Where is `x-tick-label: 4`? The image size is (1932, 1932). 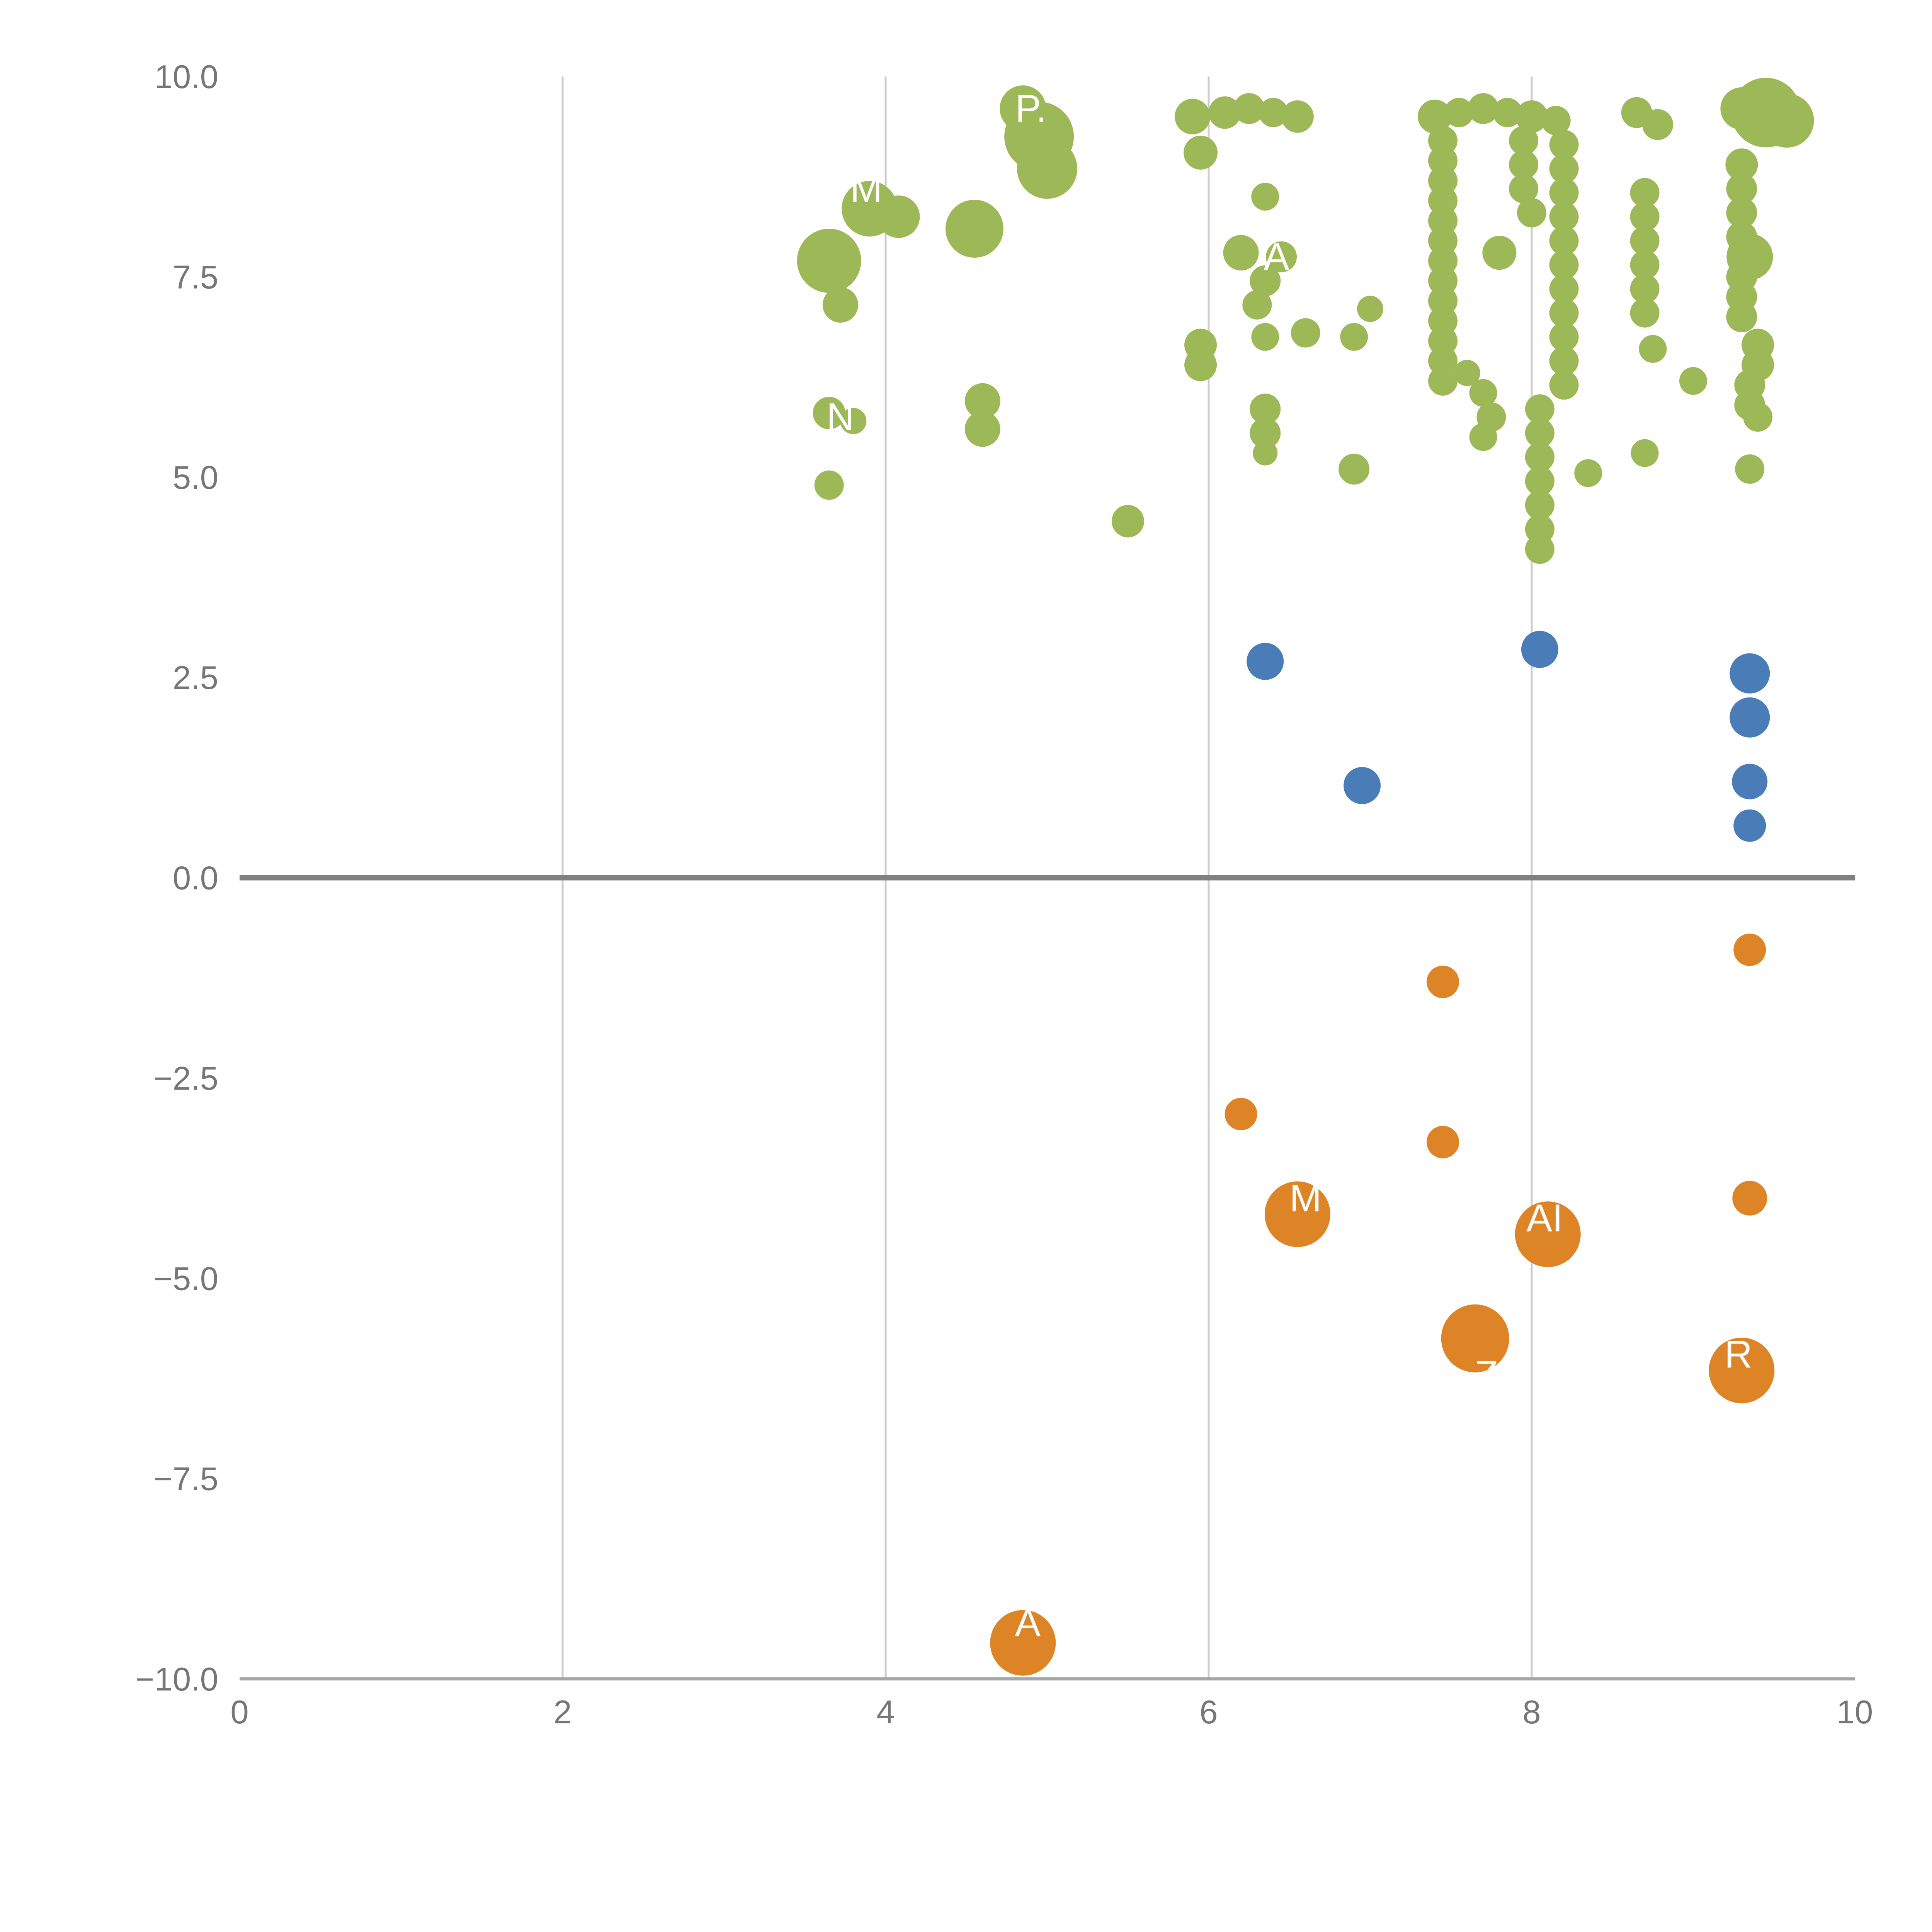 x-tick-label: 4 is located at coordinates (885, 1713).